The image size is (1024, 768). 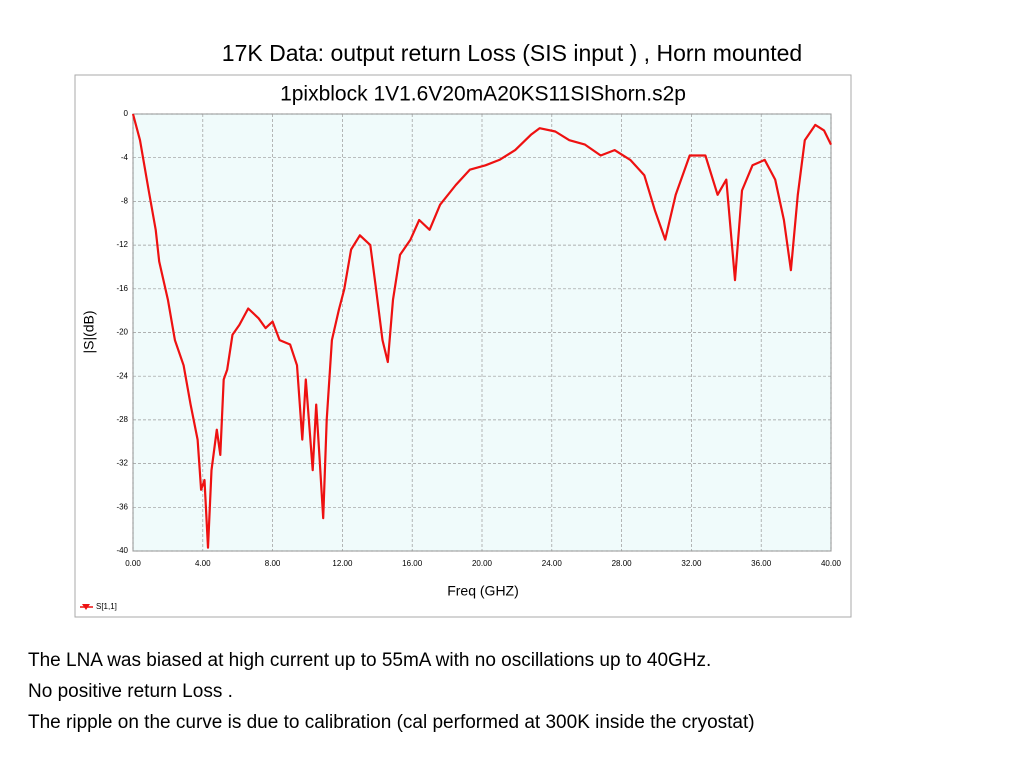 What do you see at coordinates (125, 157) in the screenshot?
I see `y-tick-label: -4` at bounding box center [125, 157].